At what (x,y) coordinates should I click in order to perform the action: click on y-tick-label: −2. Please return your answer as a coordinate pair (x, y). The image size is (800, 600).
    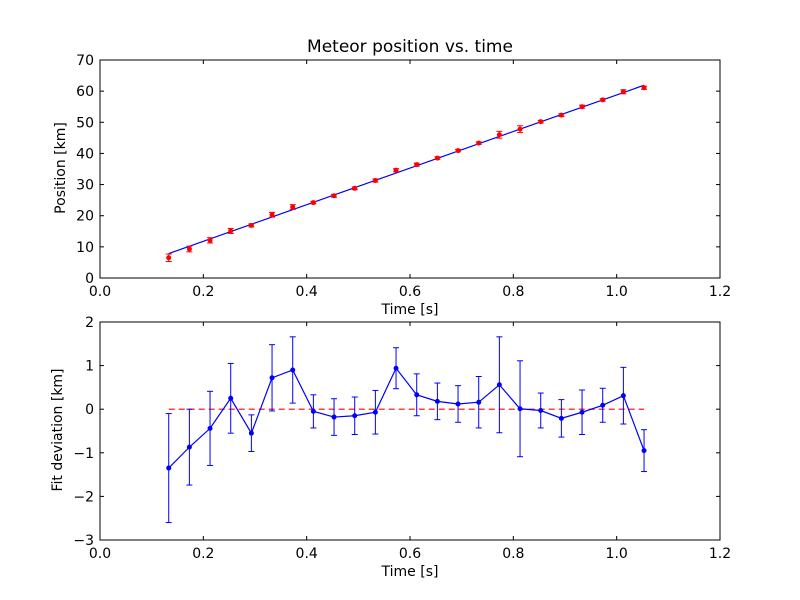
    Looking at the image, I should click on (83, 497).